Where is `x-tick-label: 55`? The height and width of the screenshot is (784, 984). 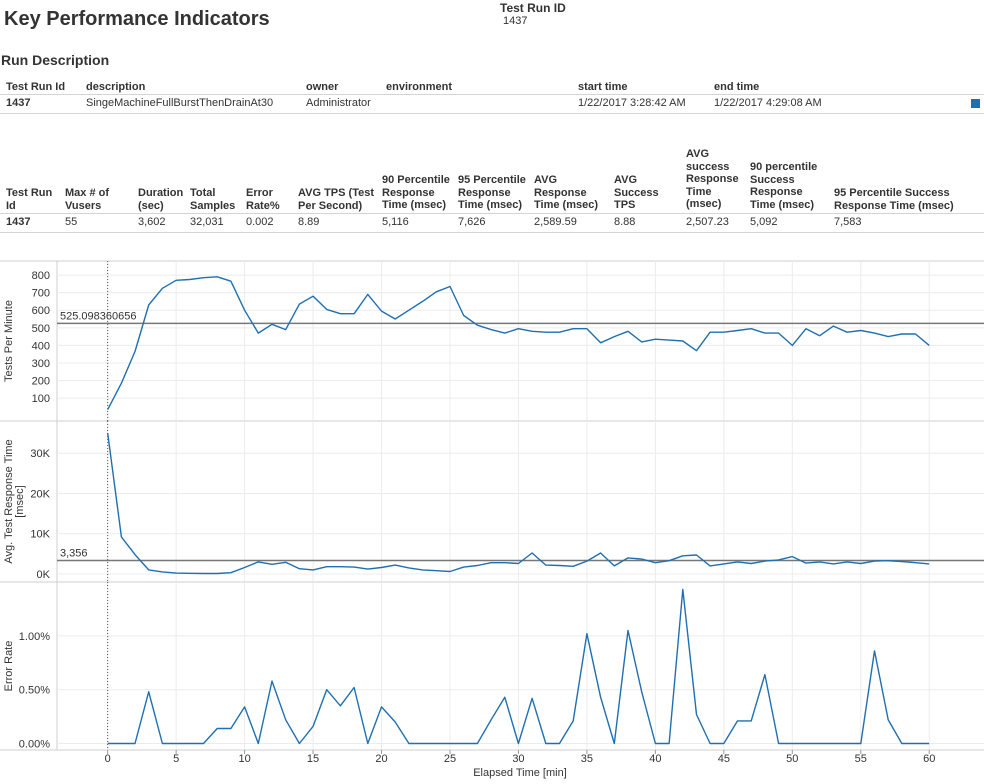 x-tick-label: 55 is located at coordinates (861, 759).